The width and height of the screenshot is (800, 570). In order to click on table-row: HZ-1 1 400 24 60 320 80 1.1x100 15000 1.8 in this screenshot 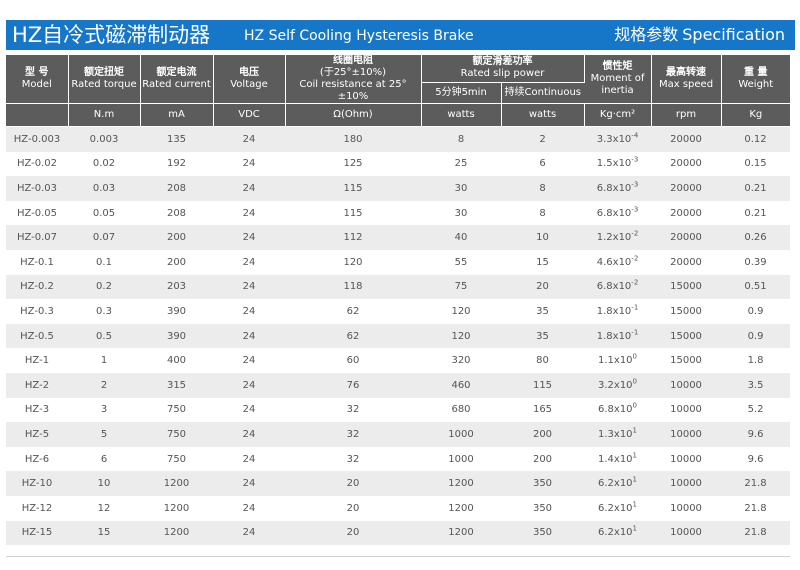, I will do `click(398, 360)`.